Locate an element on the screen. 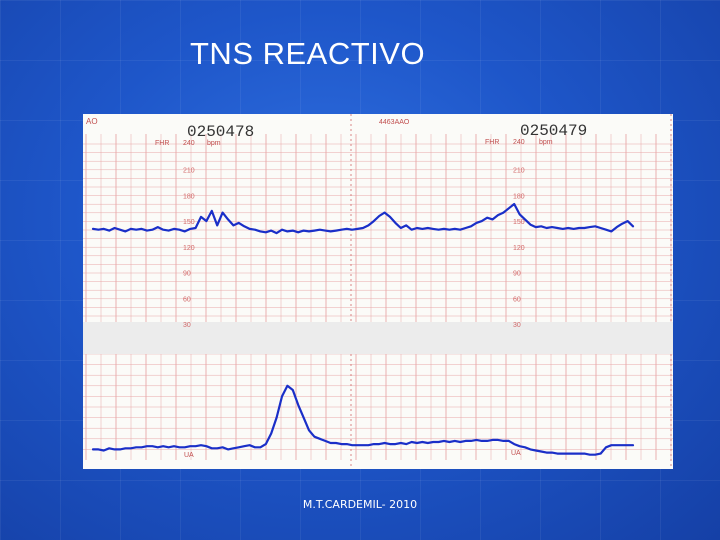  fhr-trace-line is located at coordinates (363, 218).